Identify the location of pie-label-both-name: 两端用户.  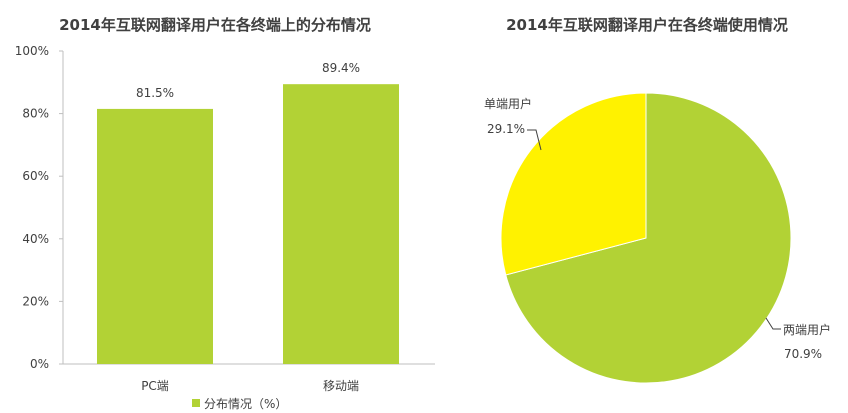
(807, 329).